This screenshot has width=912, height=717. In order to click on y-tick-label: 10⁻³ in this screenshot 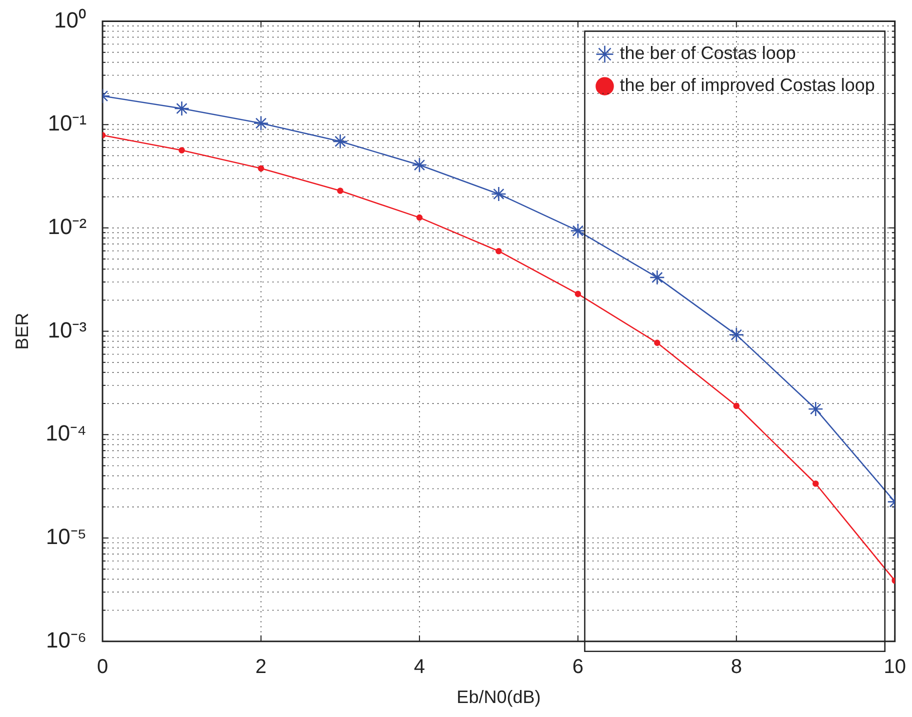, I will do `click(67, 329)`.